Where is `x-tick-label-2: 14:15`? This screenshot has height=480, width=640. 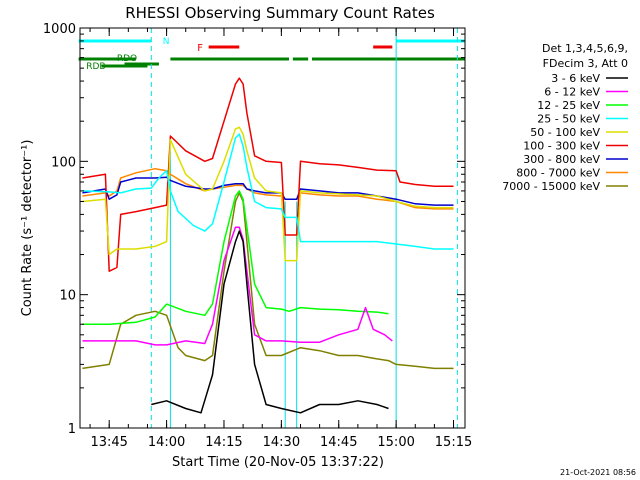 x-tick-label-2: 14:15 is located at coordinates (223, 442).